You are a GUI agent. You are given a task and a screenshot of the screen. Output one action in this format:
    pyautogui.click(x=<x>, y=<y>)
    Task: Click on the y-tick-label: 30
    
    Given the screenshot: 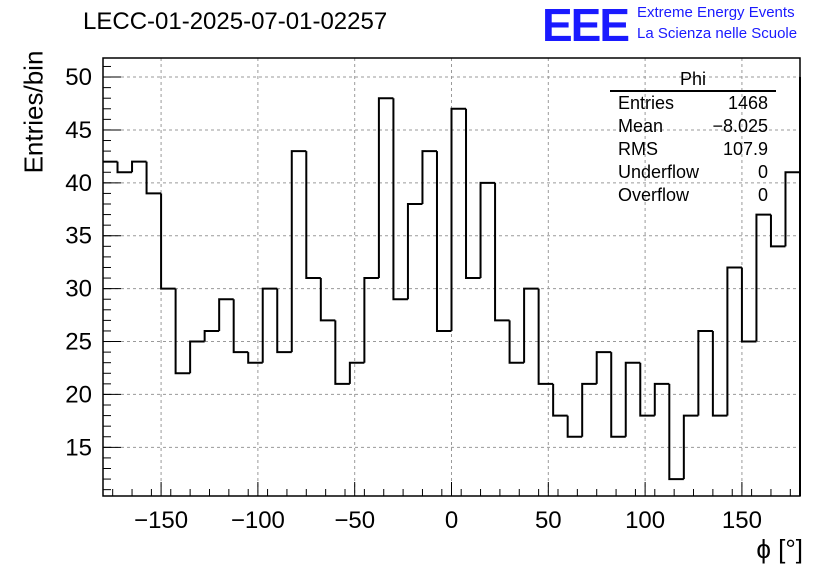 What is the action you would take?
    pyautogui.click(x=78, y=289)
    